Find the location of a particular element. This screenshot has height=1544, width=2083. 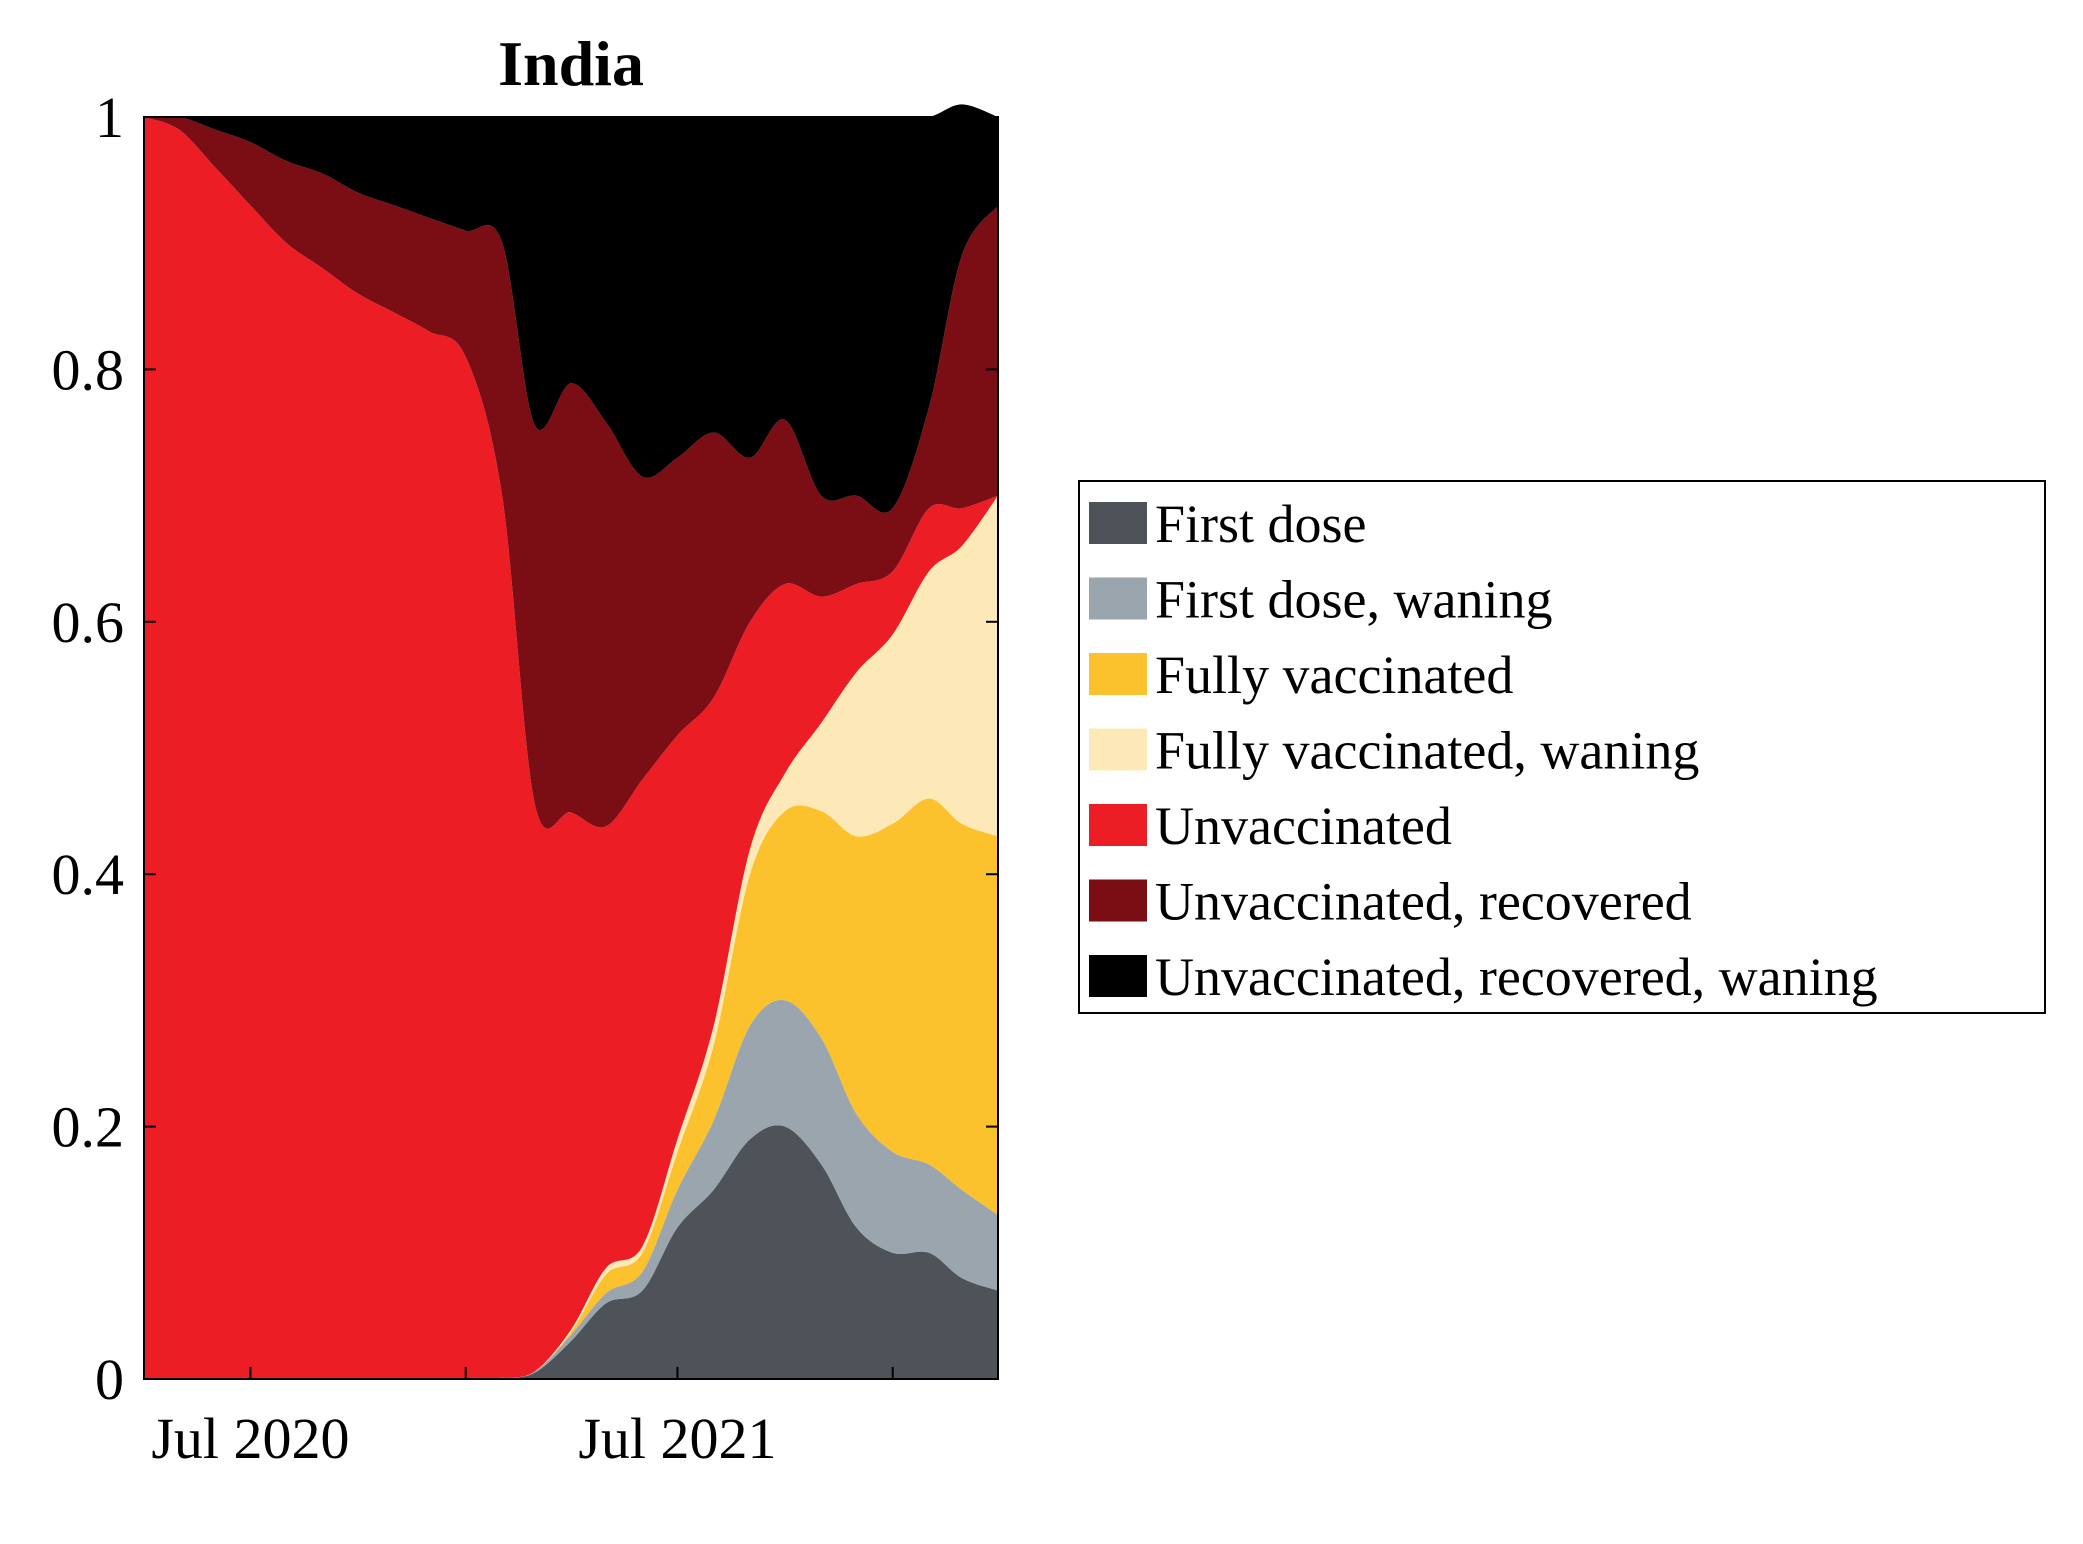

chart-title: India is located at coordinates (571, 63).